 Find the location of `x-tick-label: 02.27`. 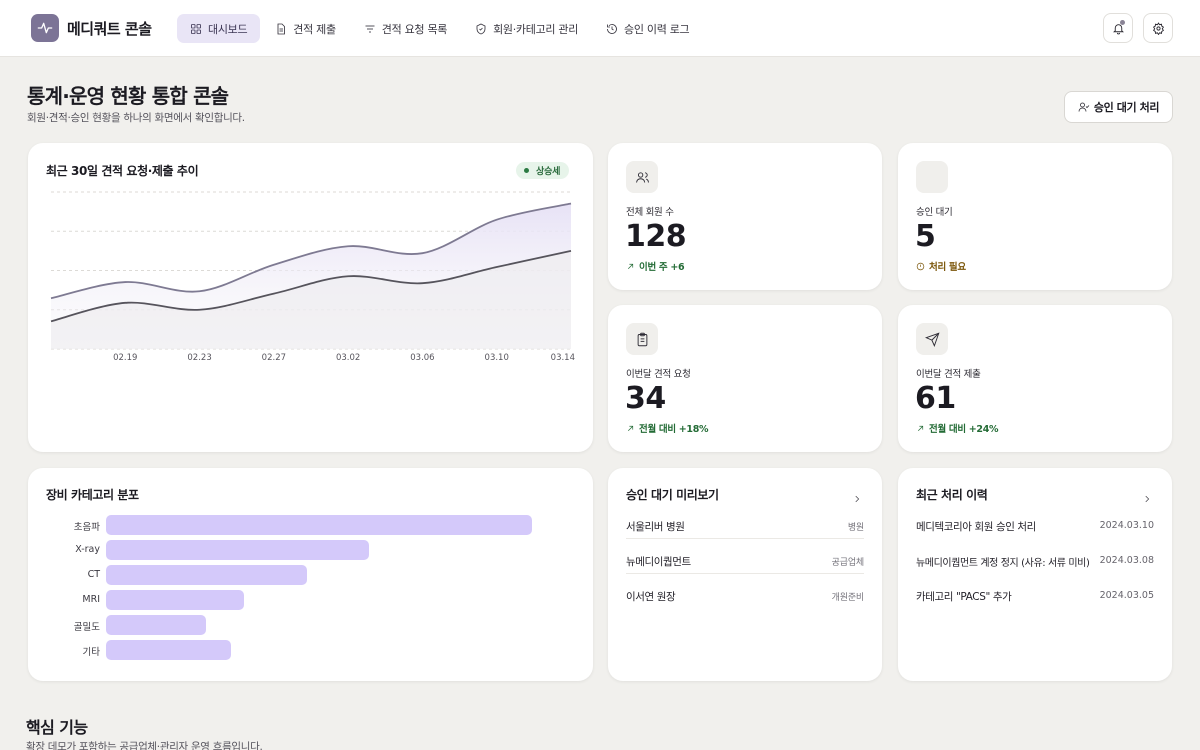

x-tick-label: 02.27 is located at coordinates (274, 358).